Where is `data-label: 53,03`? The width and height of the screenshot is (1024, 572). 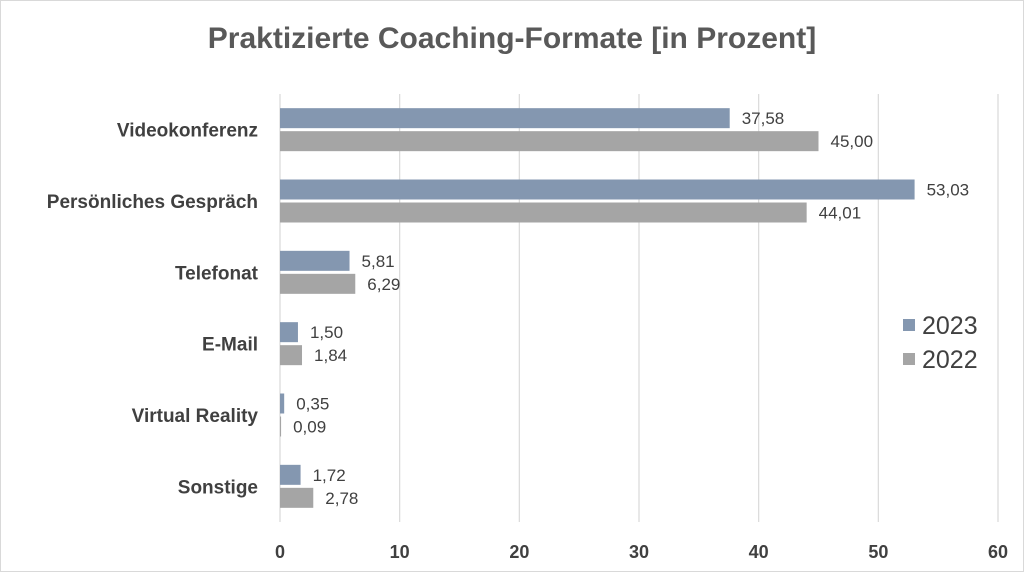
data-label: 53,03 is located at coordinates (948, 190).